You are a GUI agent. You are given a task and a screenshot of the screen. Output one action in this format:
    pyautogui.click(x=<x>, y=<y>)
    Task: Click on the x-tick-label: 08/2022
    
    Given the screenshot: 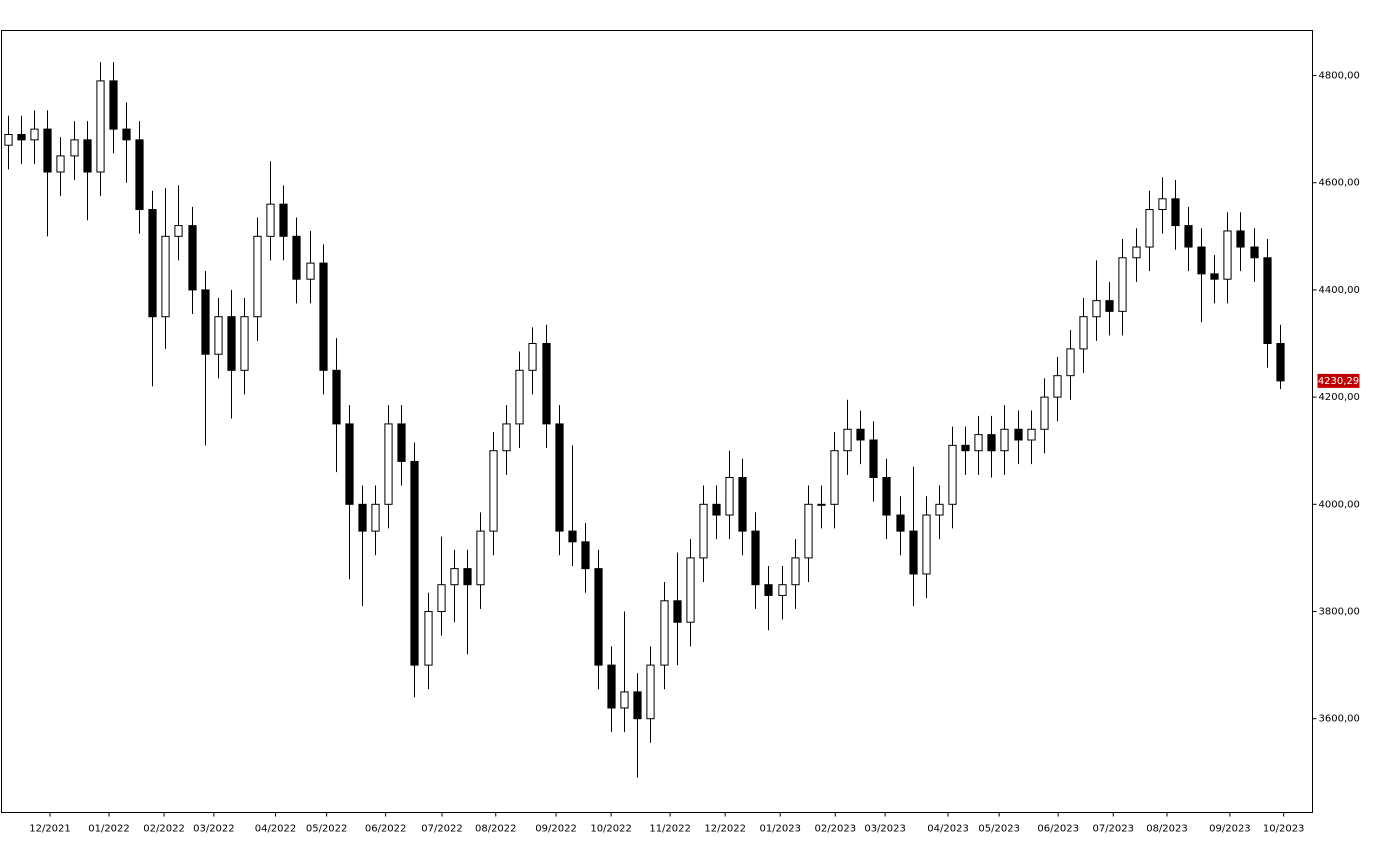 What is the action you would take?
    pyautogui.click(x=496, y=829)
    